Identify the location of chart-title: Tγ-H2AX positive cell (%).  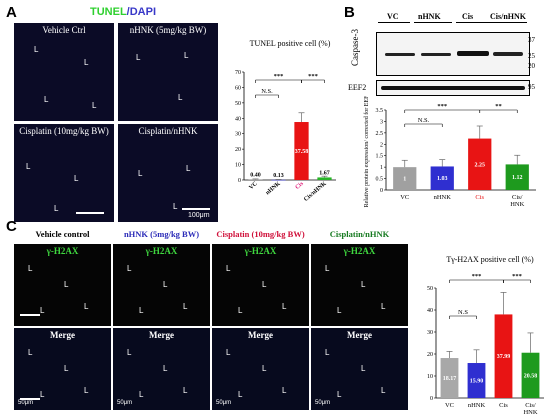
(490, 259).